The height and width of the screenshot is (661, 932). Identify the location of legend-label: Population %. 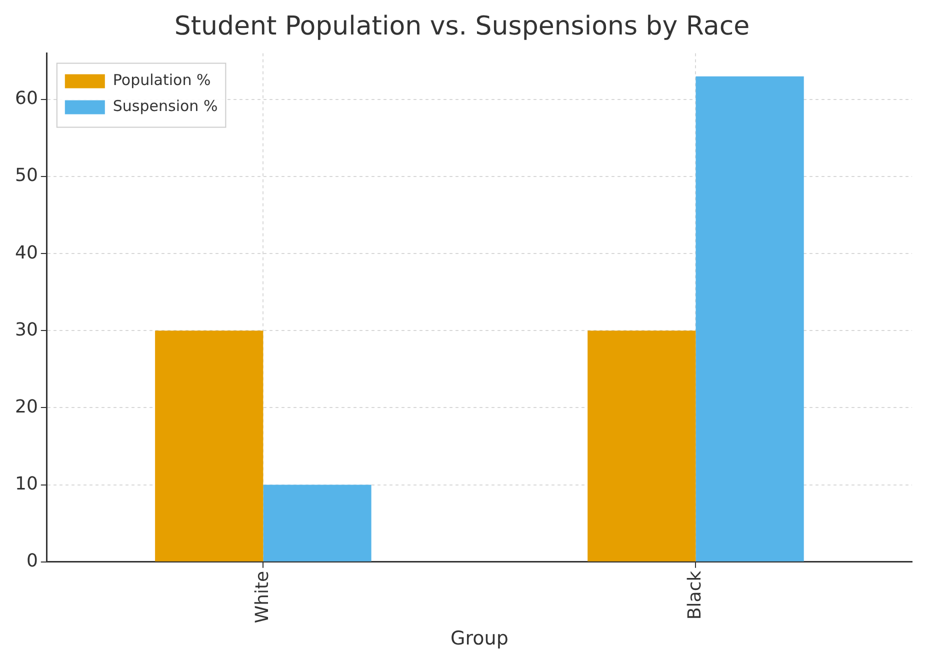
(161, 80).